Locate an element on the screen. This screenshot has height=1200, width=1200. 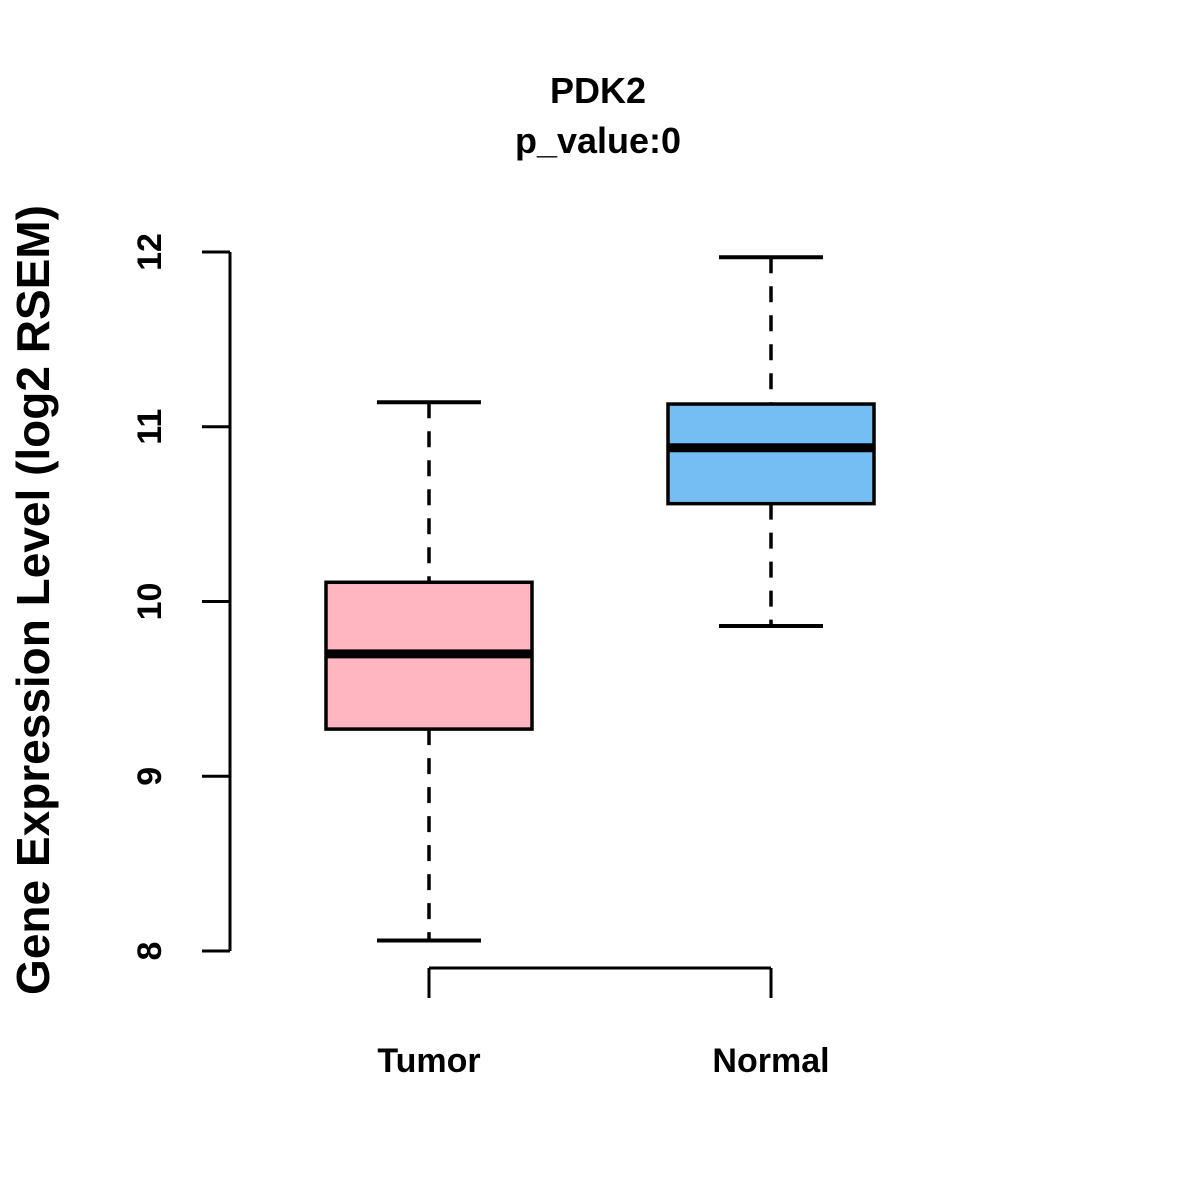
y-axis-tick-label: 8 is located at coordinates (150, 951).